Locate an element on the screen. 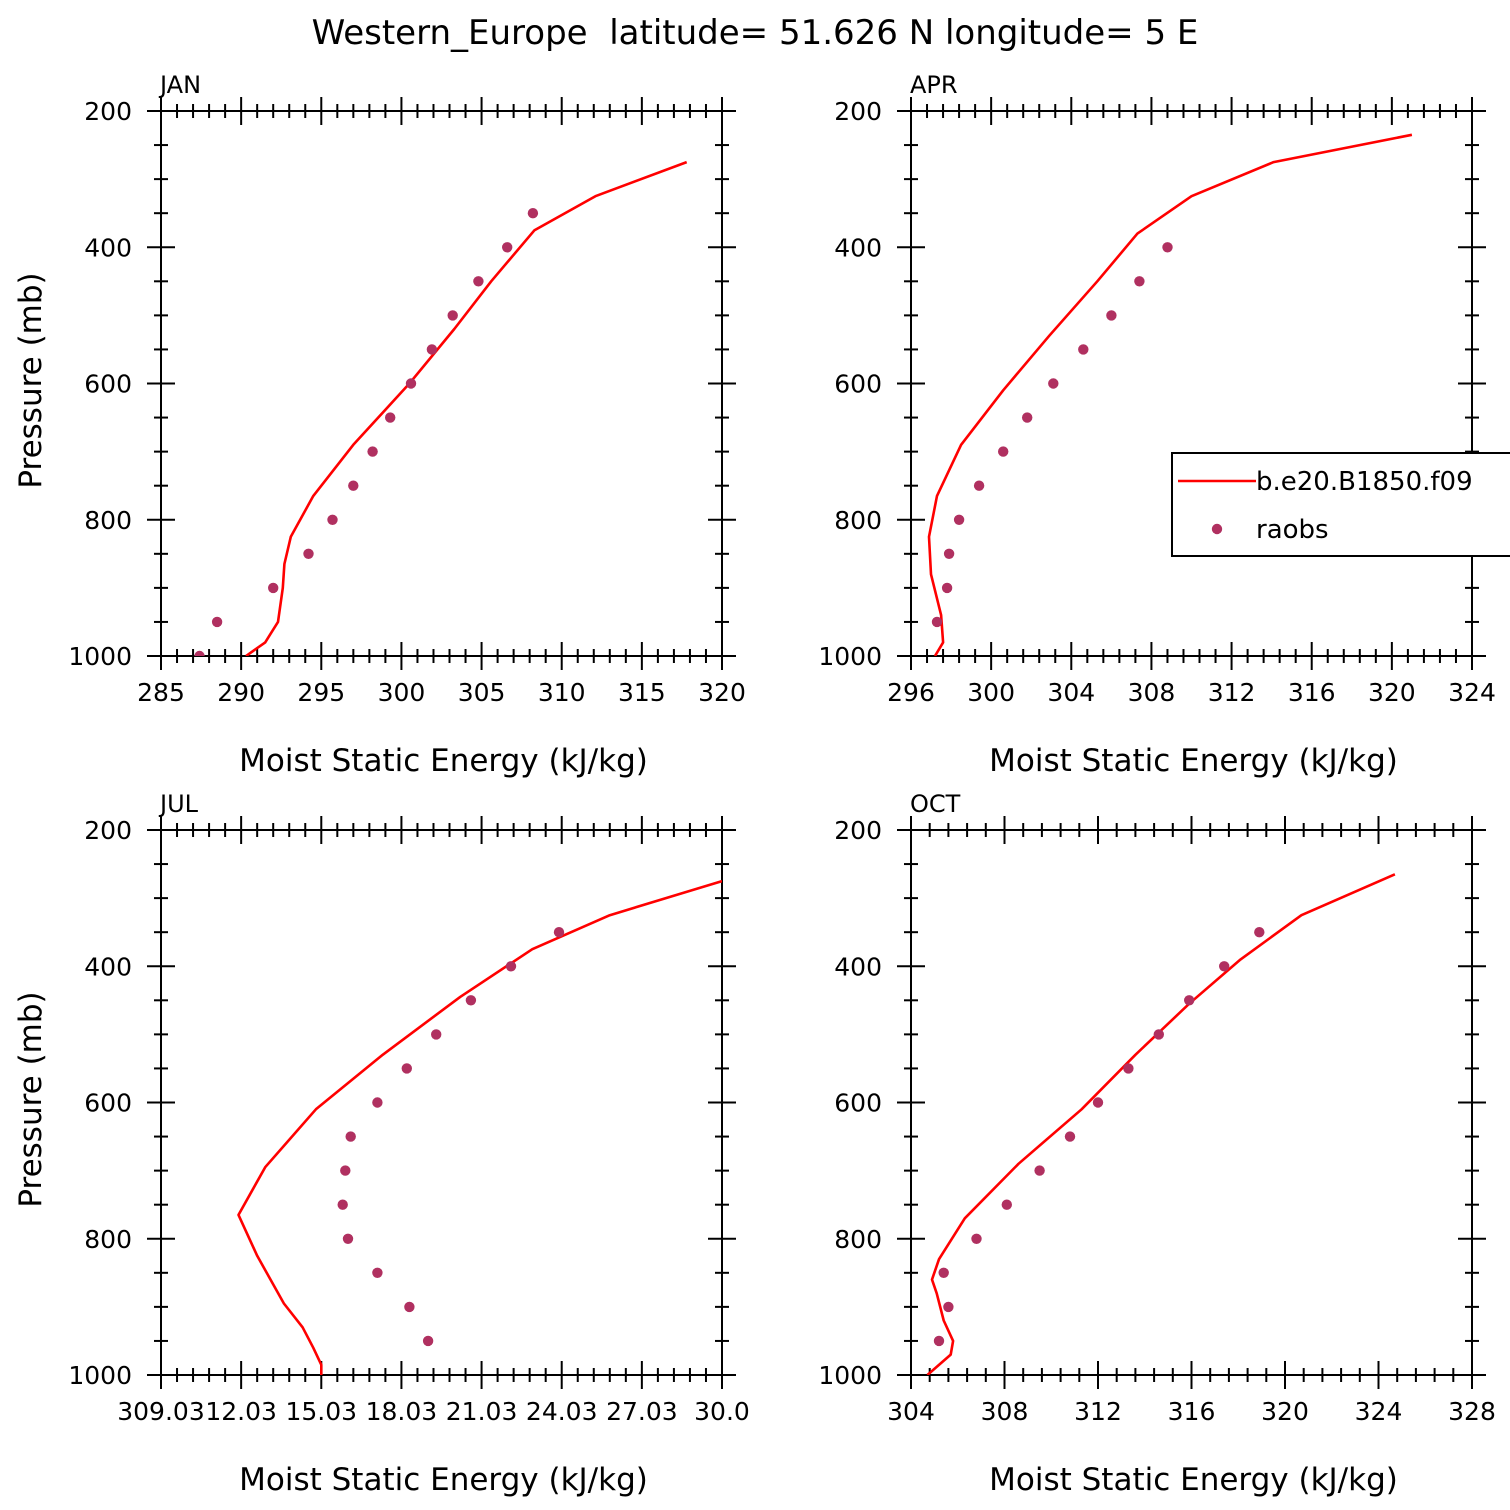  panel-title-oct: OCT is located at coordinates (935, 804).